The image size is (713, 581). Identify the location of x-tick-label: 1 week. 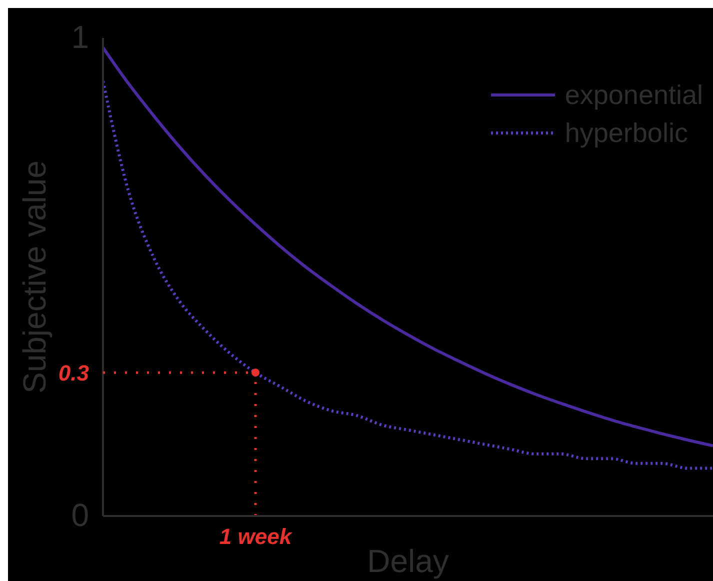
(256, 536).